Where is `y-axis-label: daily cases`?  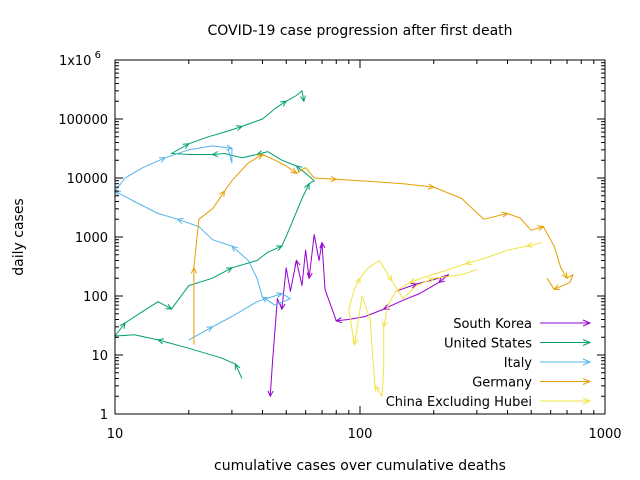
y-axis-label: daily cases is located at coordinates (19, 236).